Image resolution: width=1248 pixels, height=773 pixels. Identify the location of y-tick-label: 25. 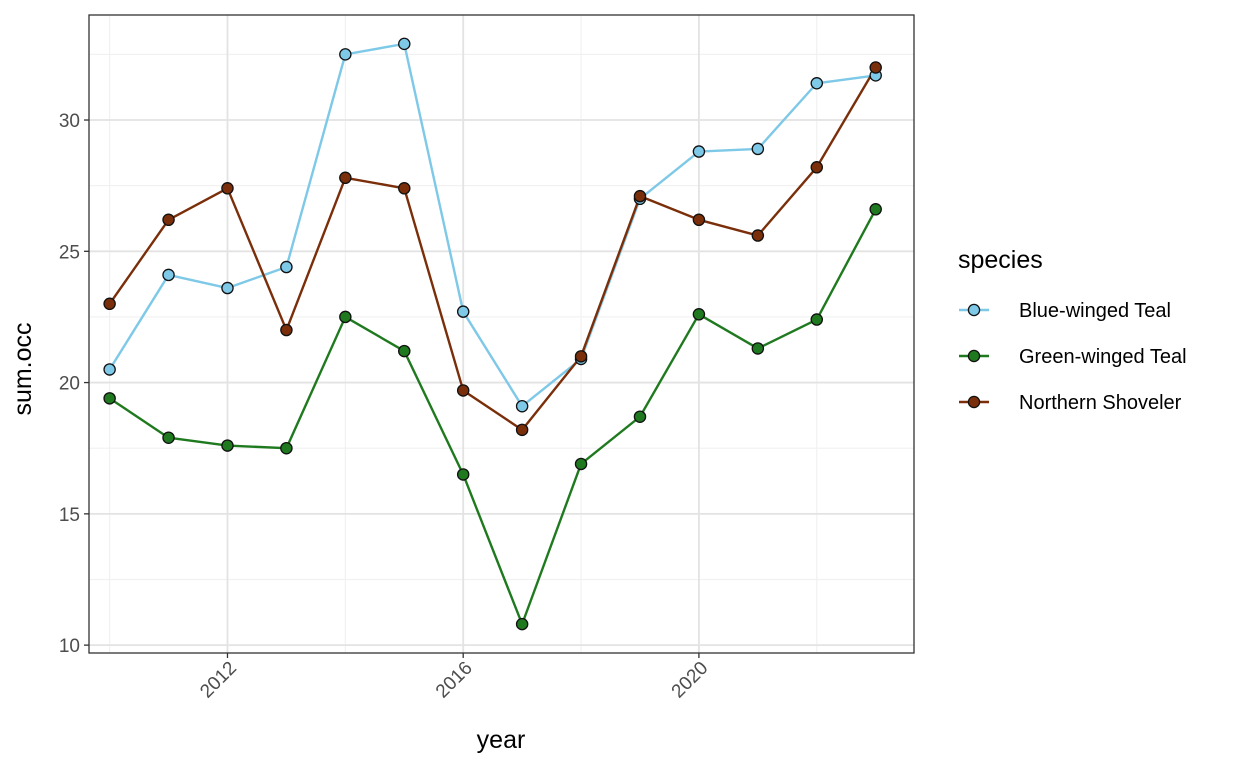
(69, 252).